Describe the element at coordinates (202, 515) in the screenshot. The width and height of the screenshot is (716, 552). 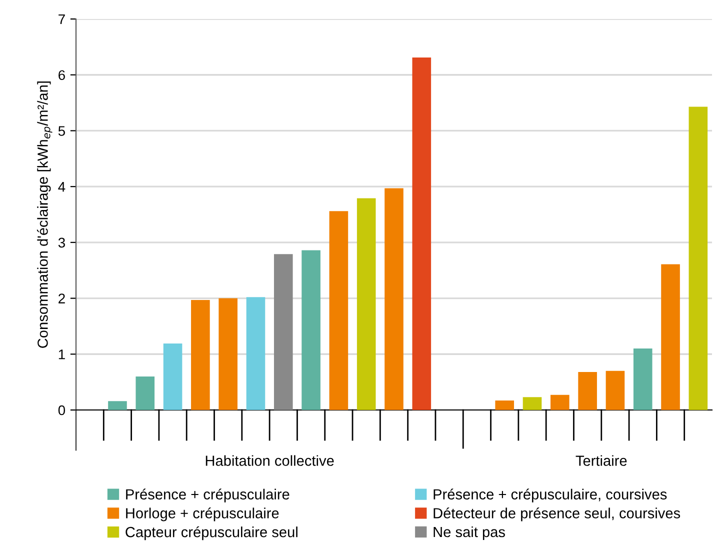
I see `legend-label: Horloge + crépusculaire` at that location.